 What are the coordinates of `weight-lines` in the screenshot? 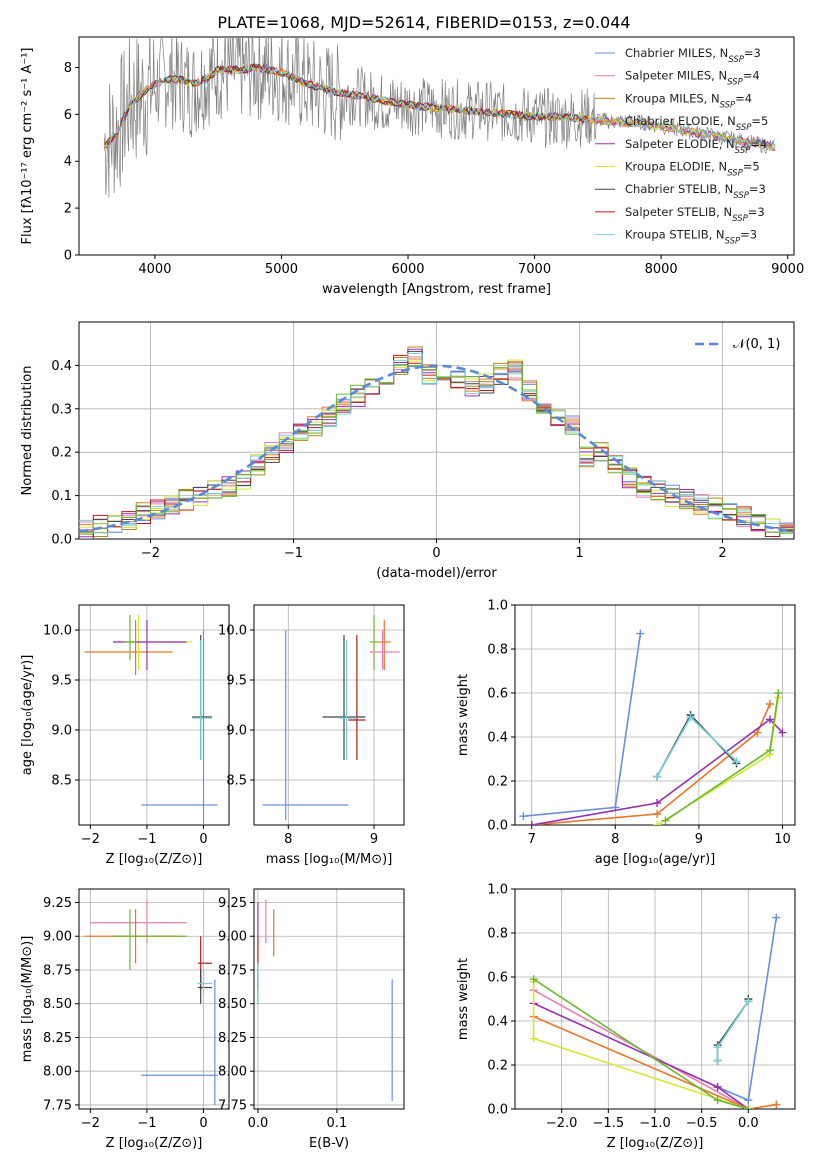 It's located at (655, 1011).